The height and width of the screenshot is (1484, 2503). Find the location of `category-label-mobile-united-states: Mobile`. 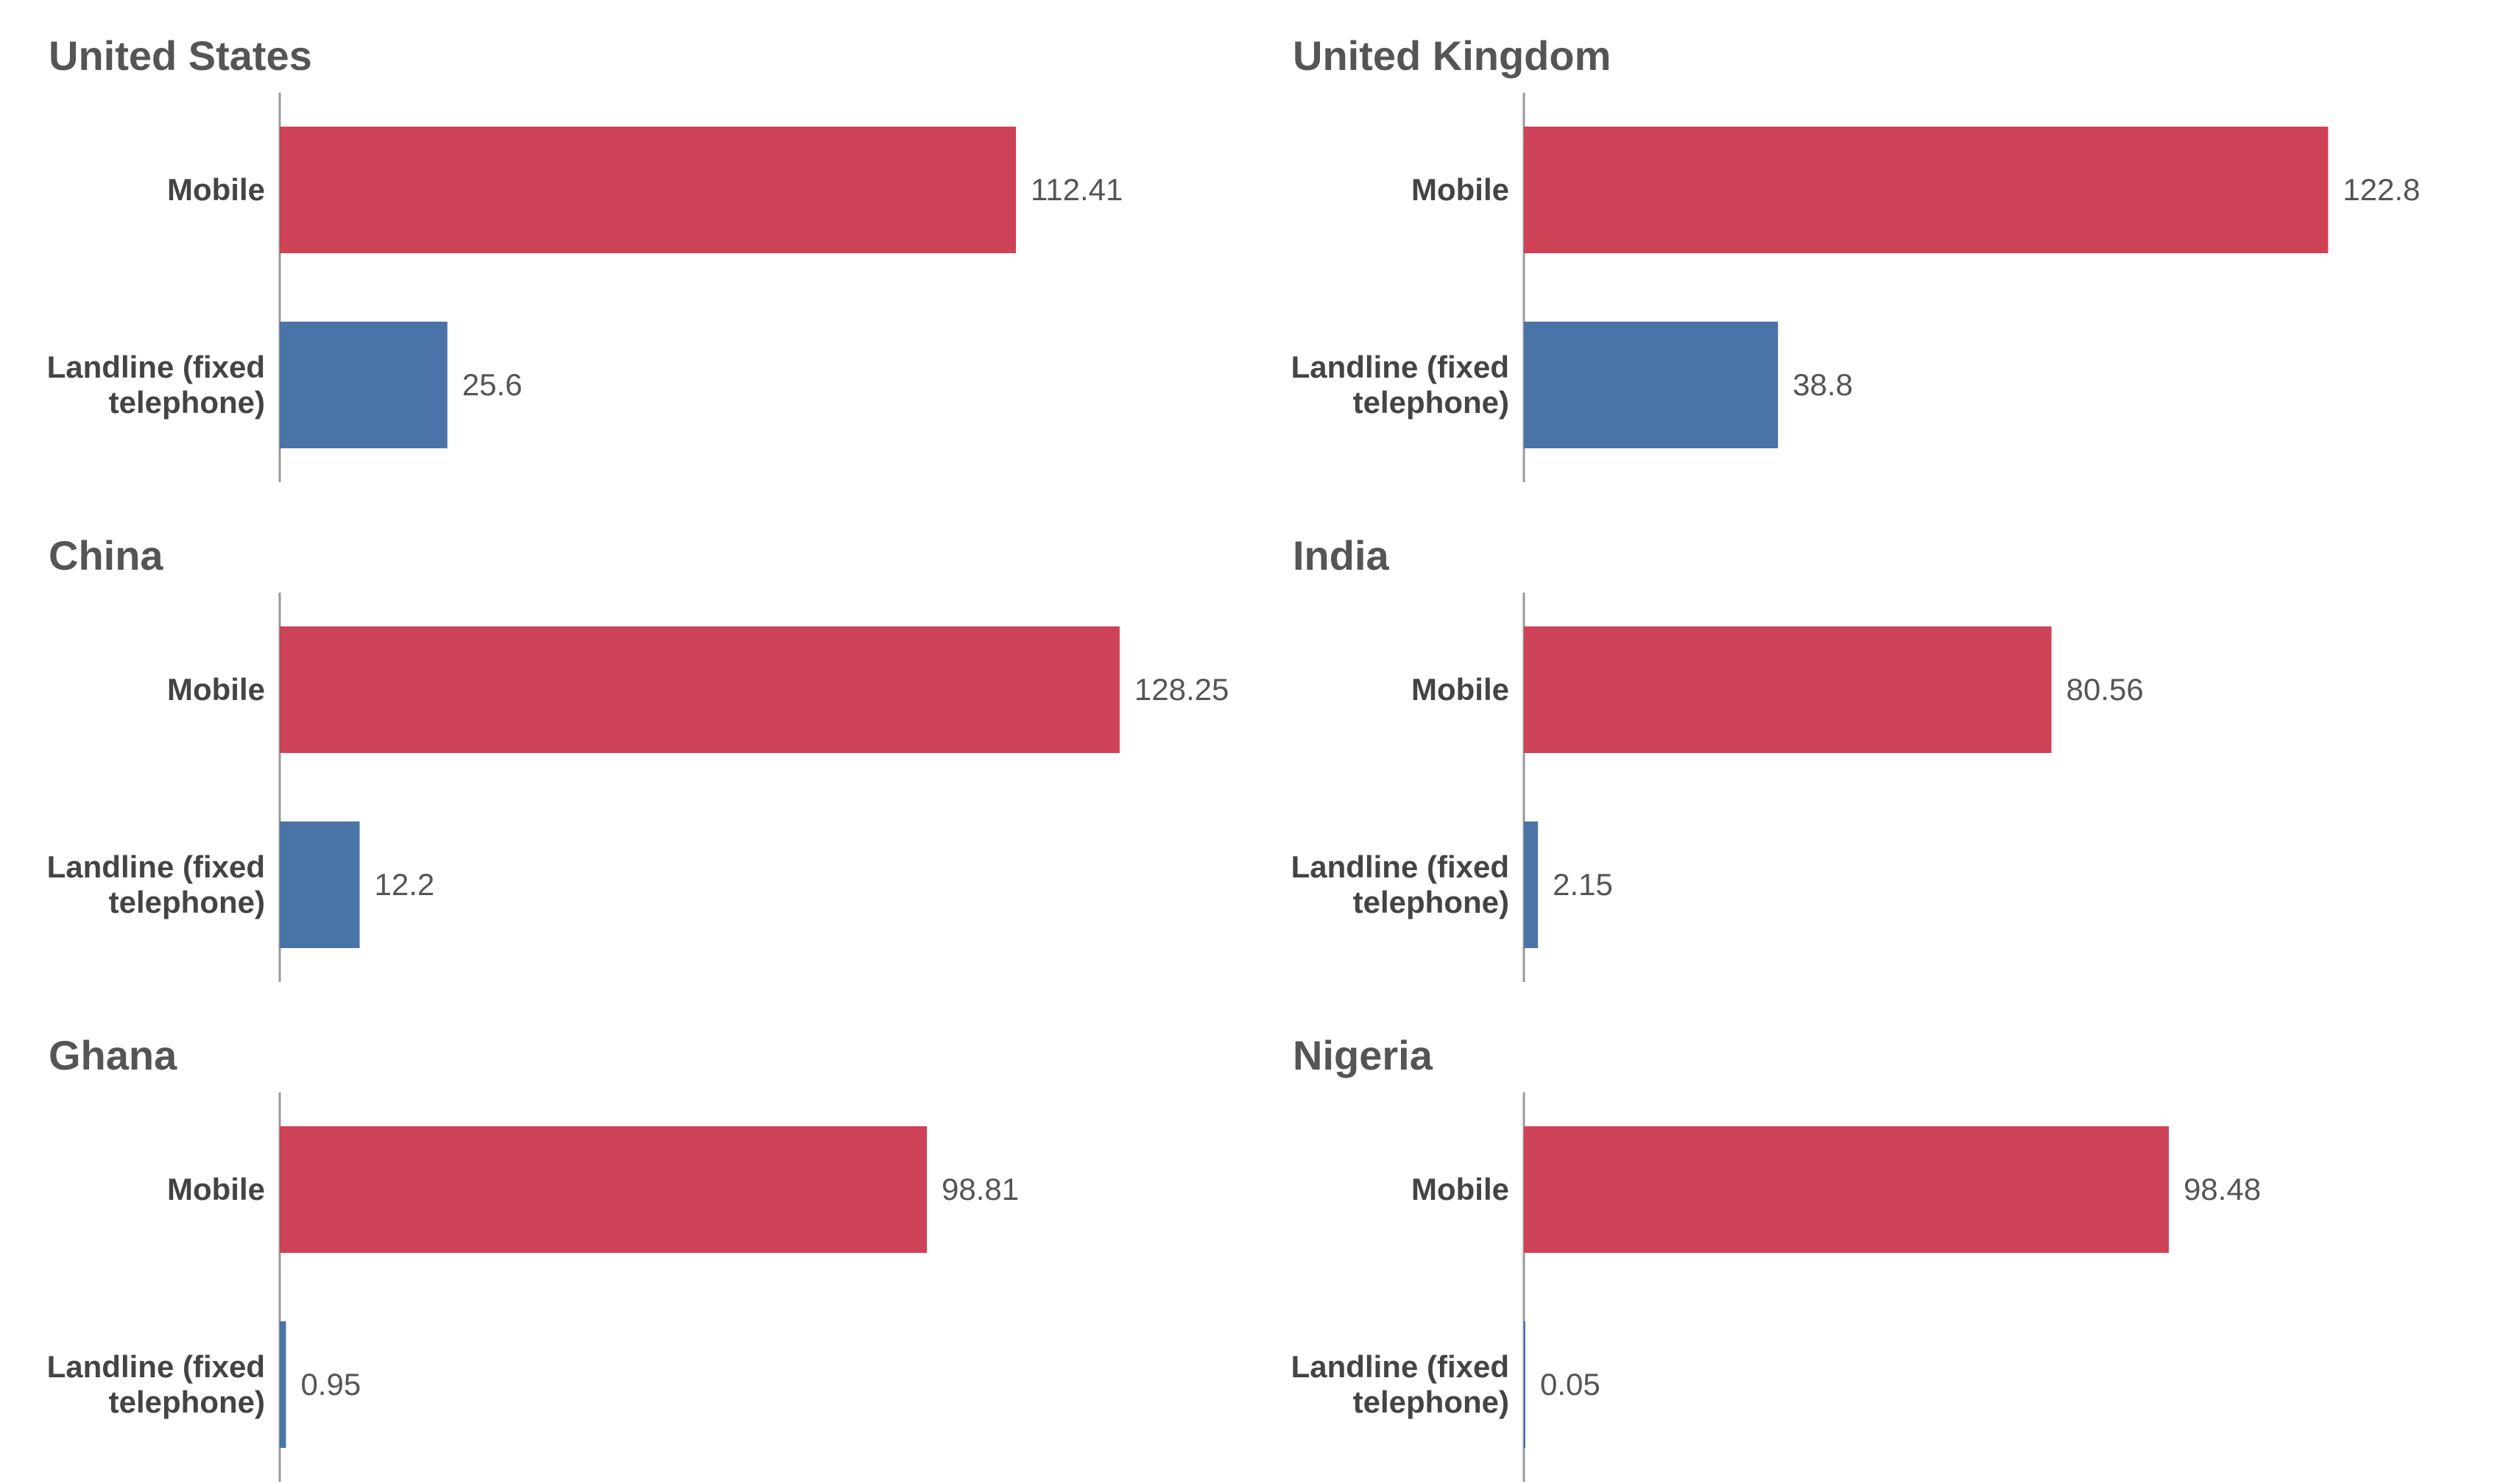

category-label-mobile-united-states: Mobile is located at coordinates (216, 189).